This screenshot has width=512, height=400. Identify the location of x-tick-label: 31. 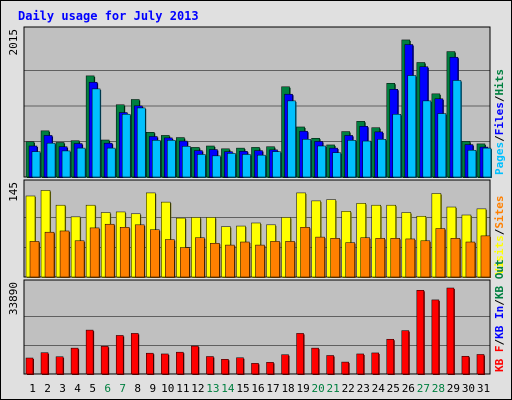
(483, 388).